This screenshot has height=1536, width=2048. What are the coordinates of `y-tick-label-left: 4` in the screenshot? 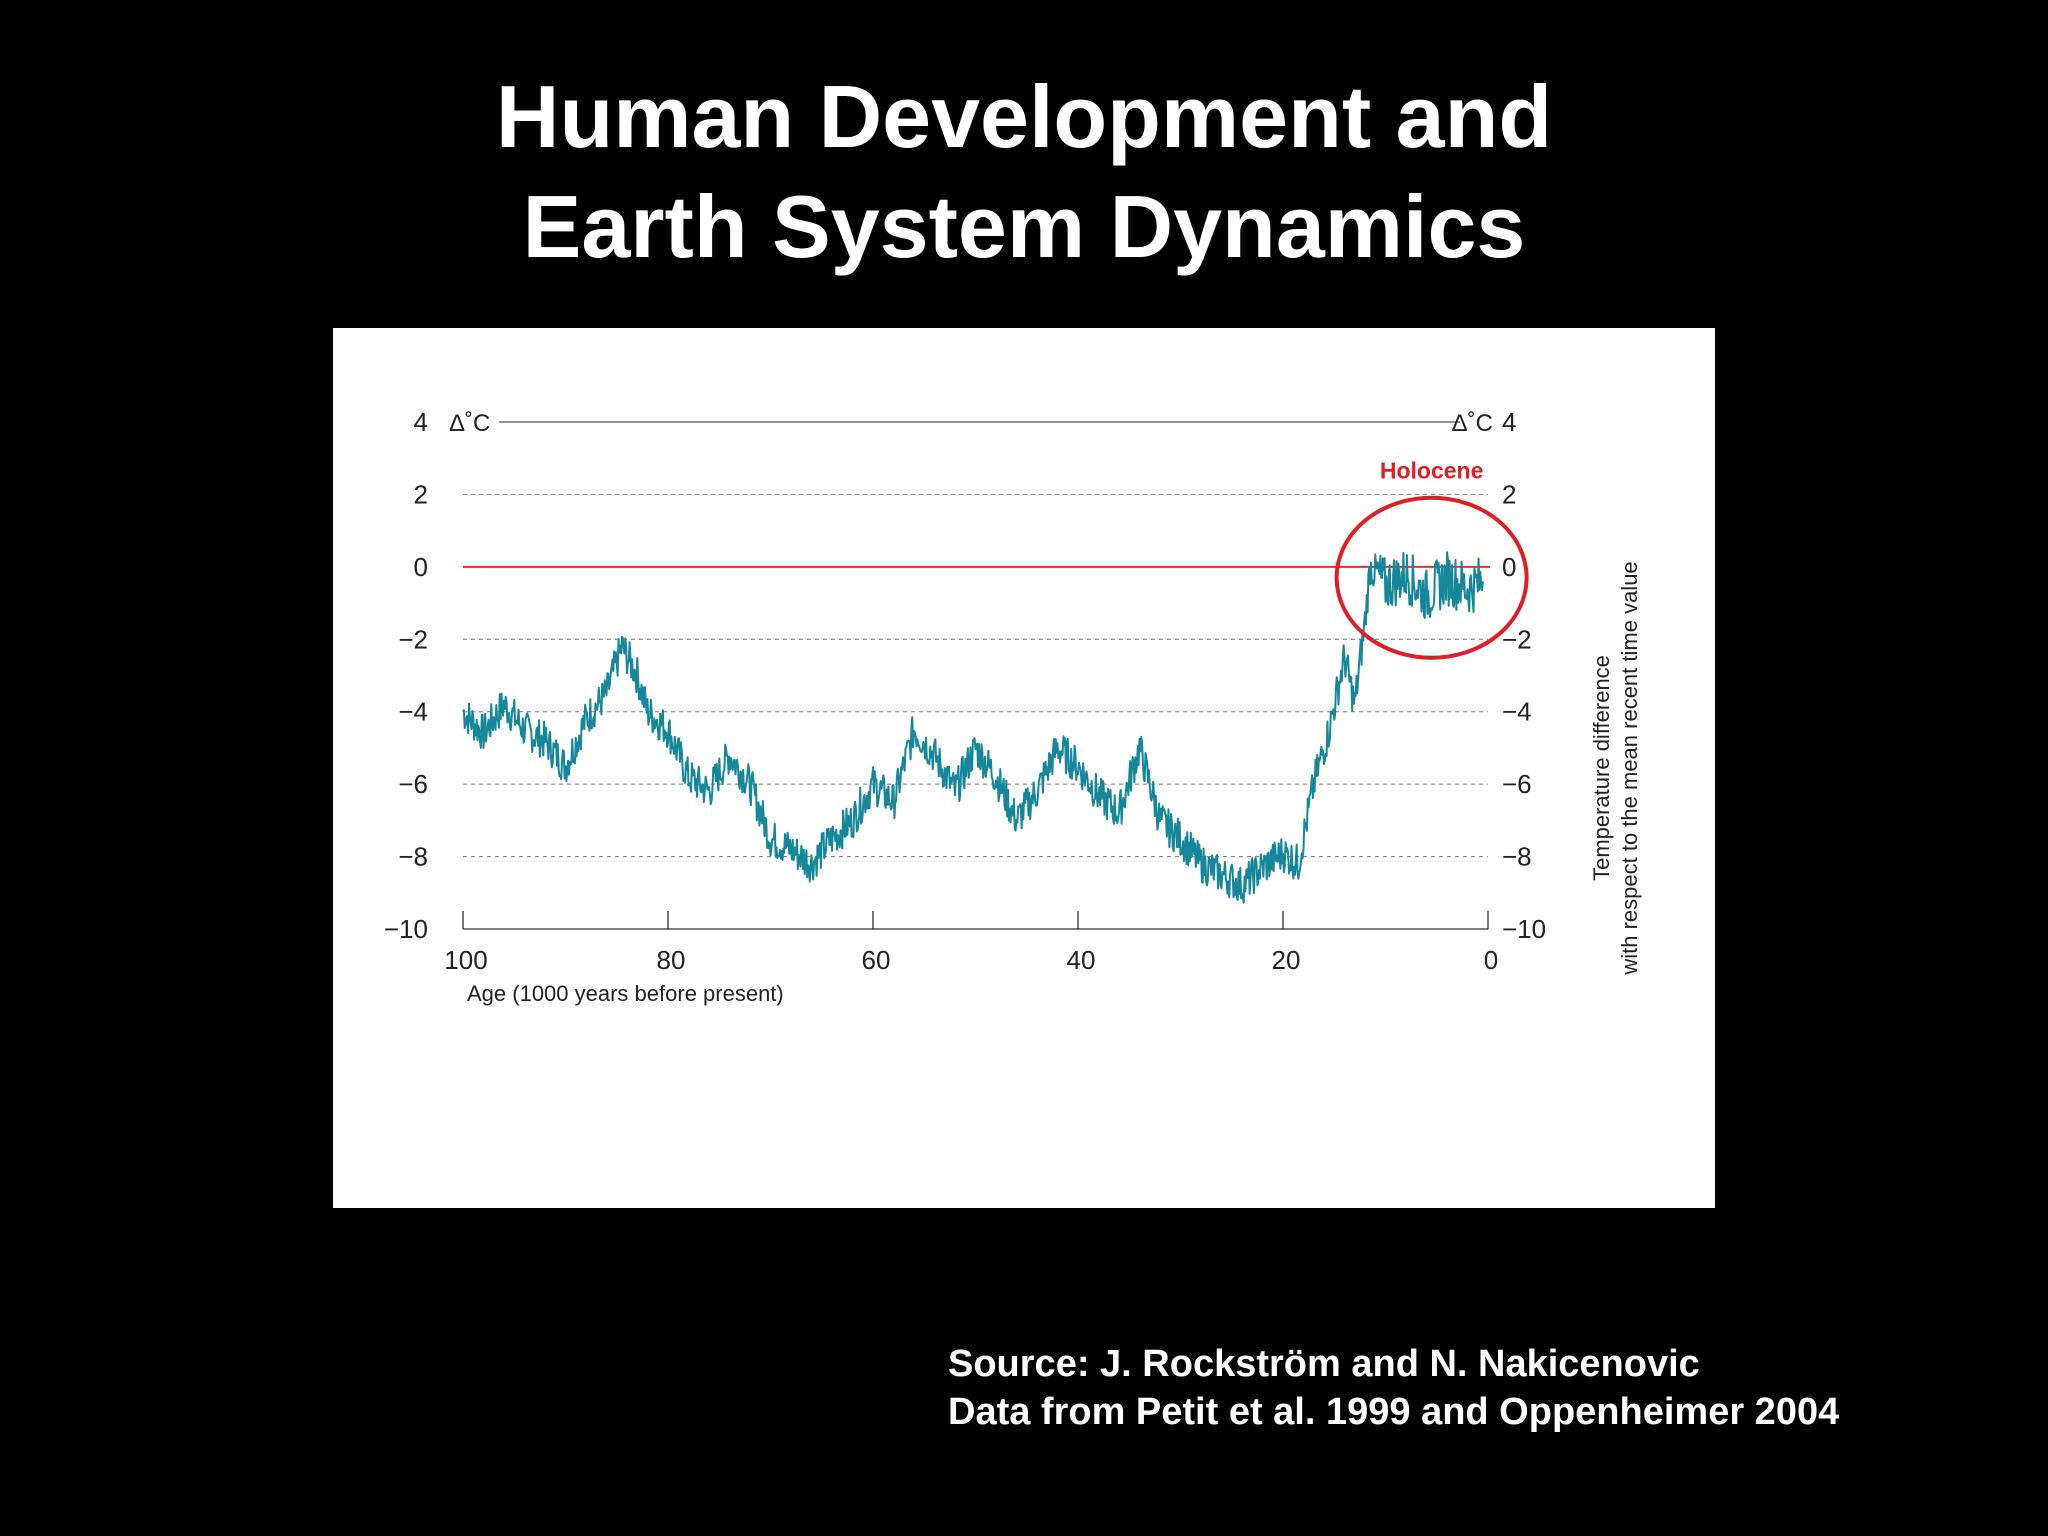 It's located at (421, 422).